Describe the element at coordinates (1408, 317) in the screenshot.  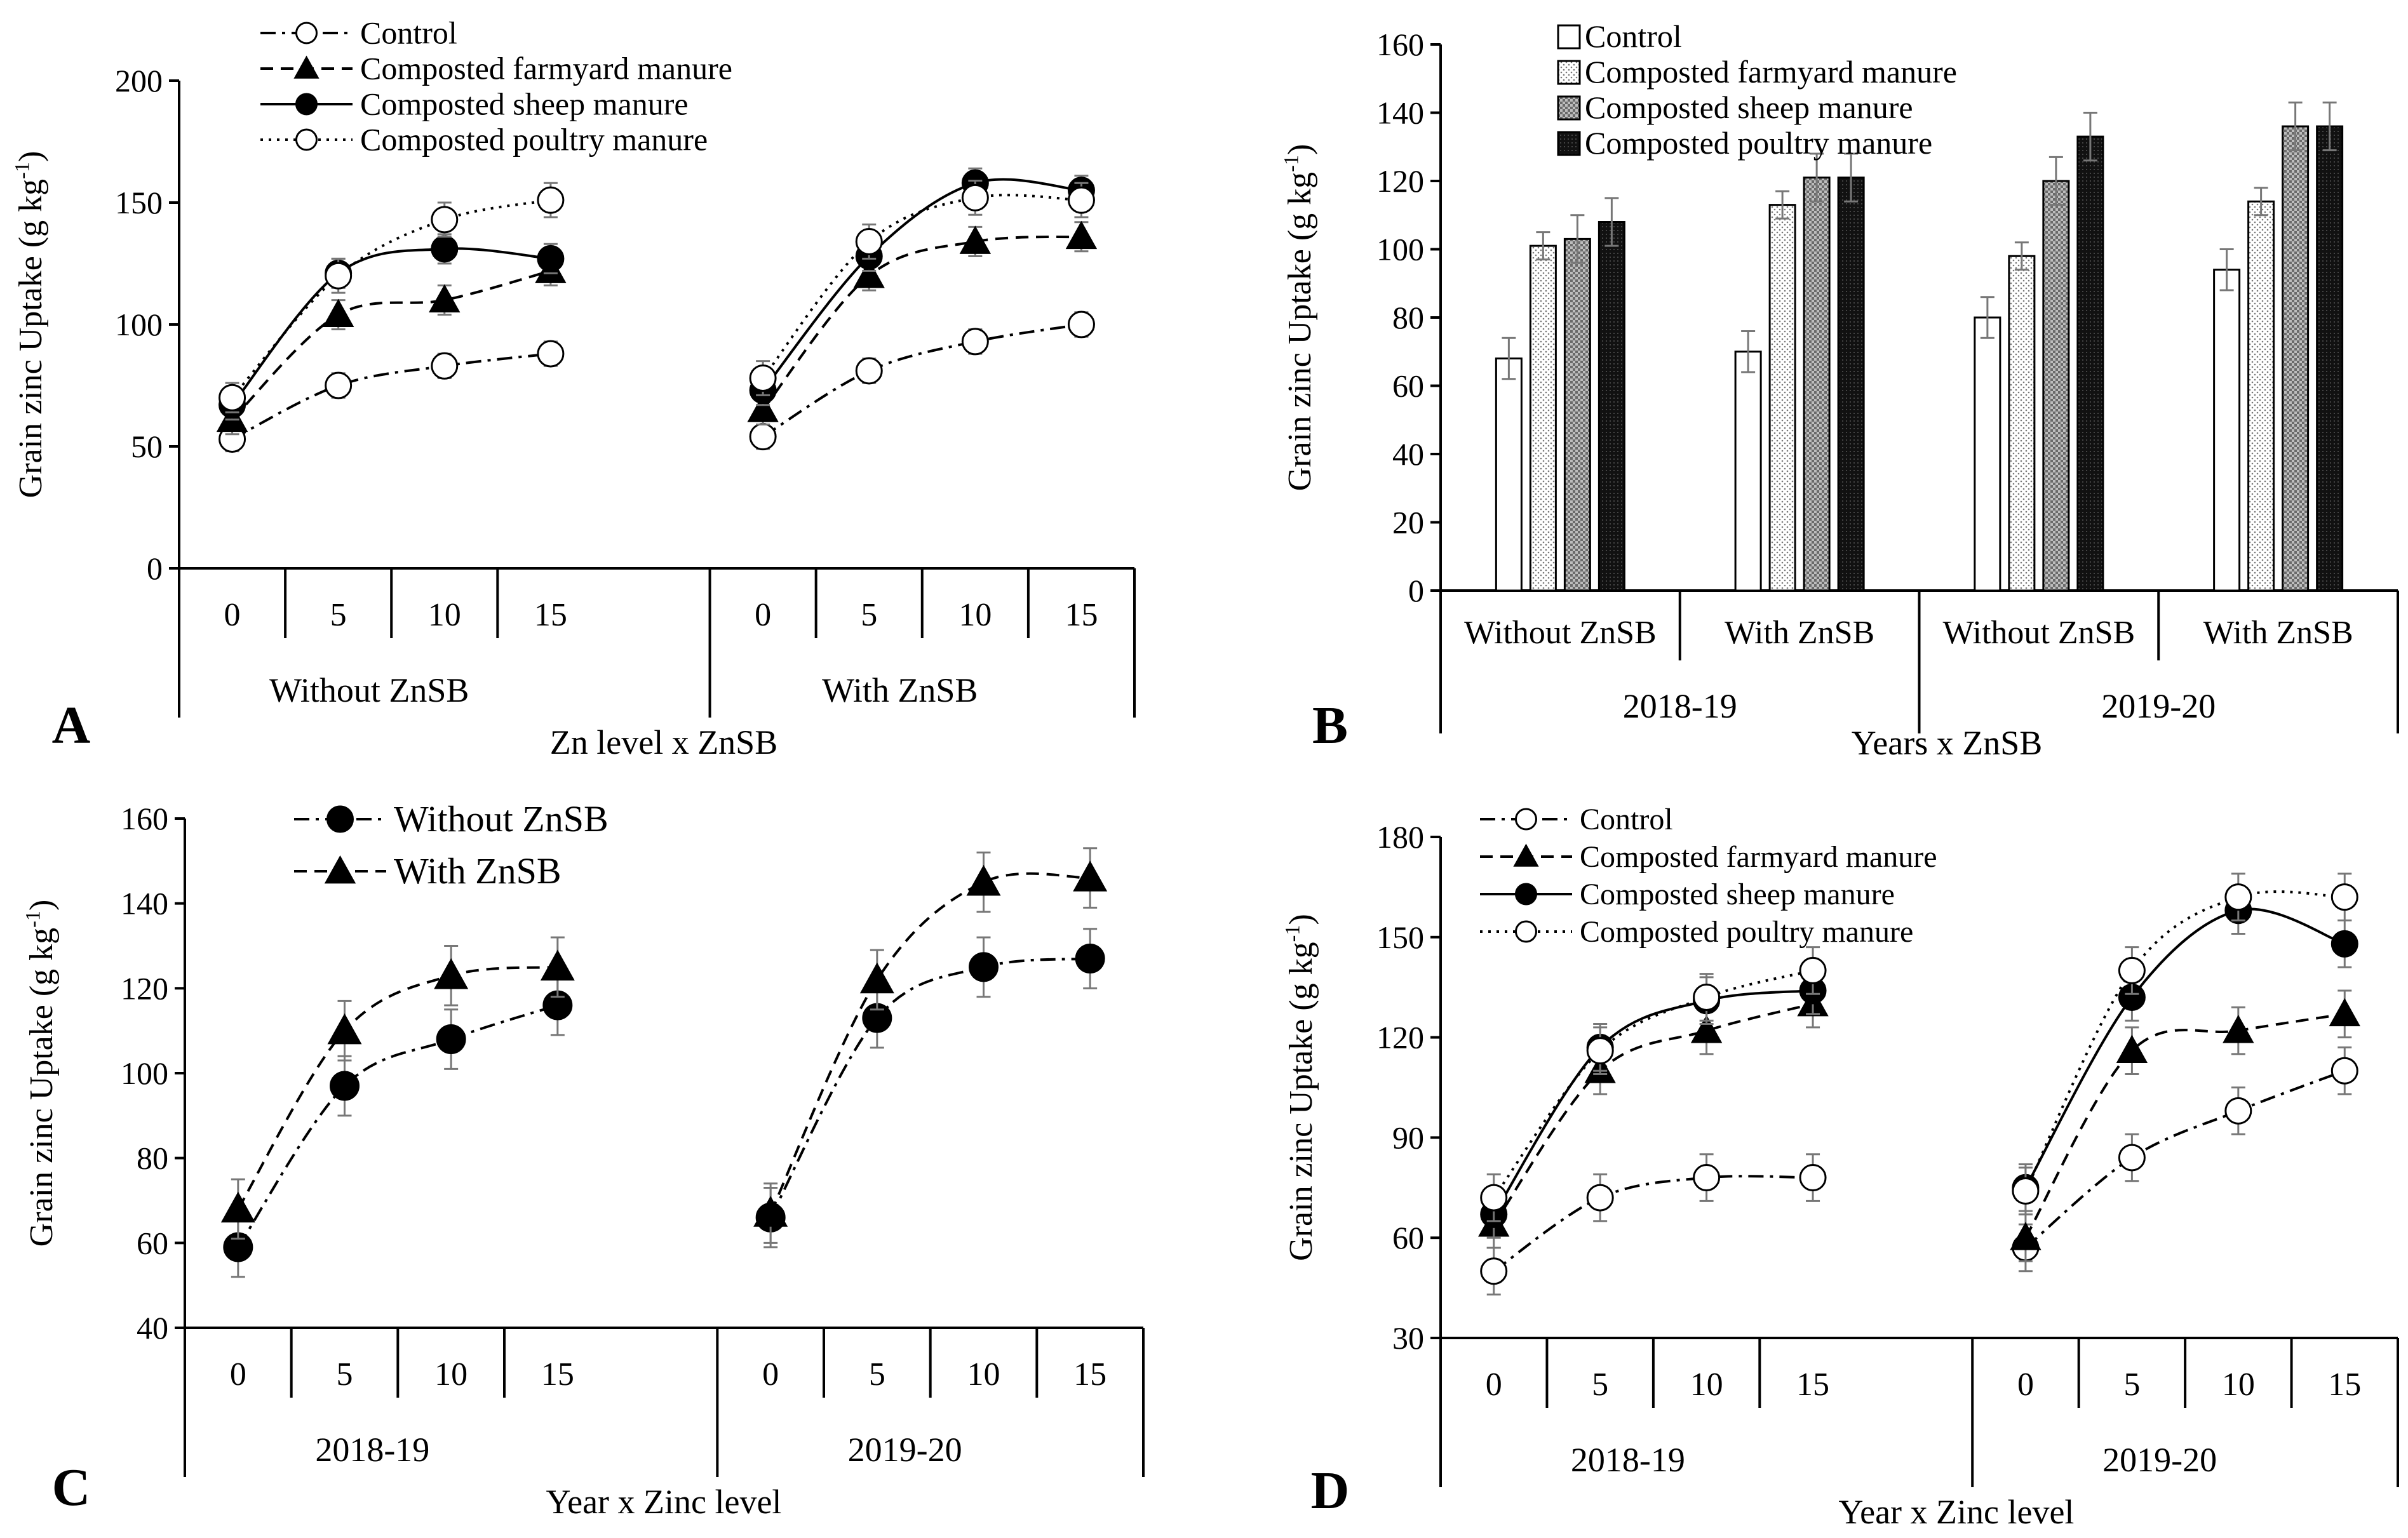
I see `y-tick-label: 80` at that location.